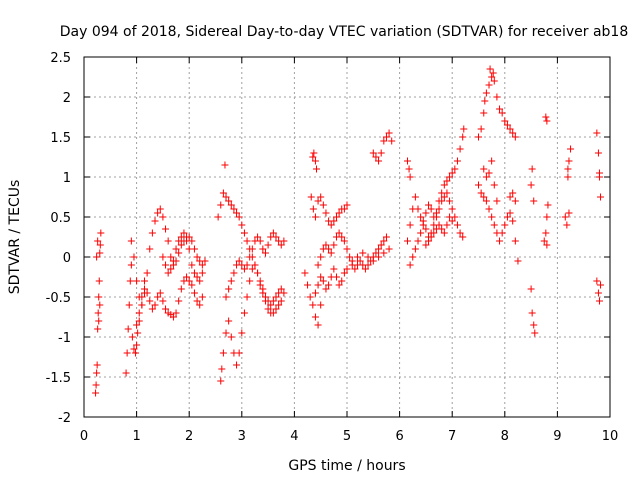 Image resolution: width=640 pixels, height=480 pixels. I want to click on y-tick-label: -2, so click(64, 418).